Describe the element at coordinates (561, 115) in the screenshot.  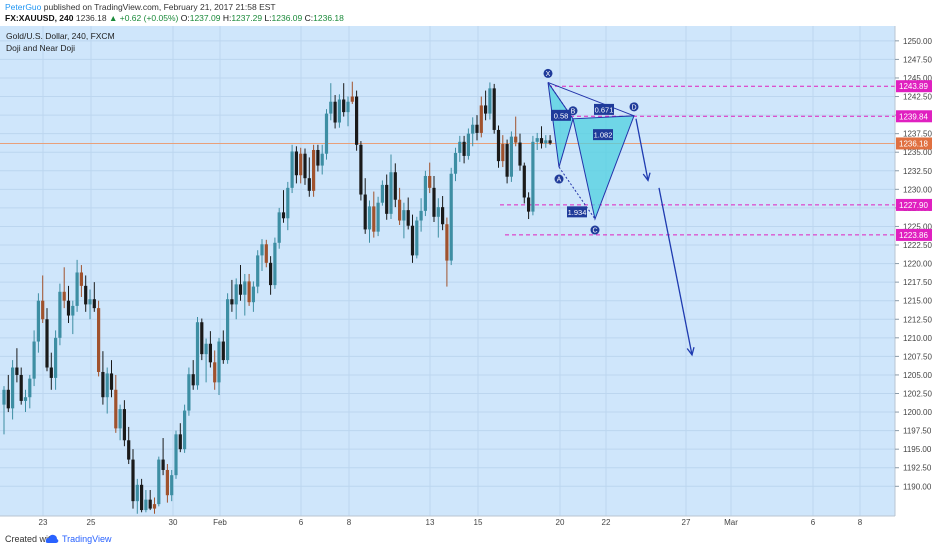
I see `ratio-badge` at that location.